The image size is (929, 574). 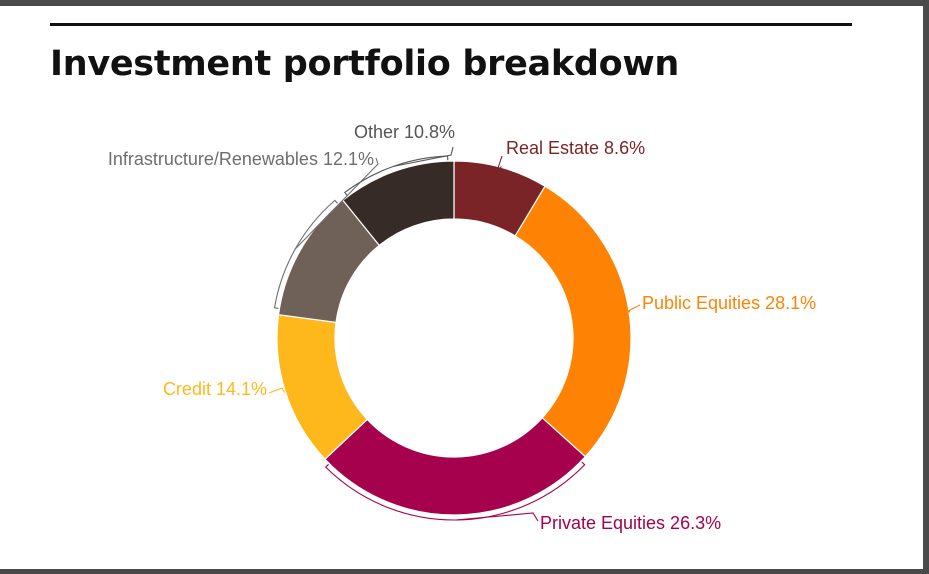 I want to click on title-rule, so click(x=451, y=24).